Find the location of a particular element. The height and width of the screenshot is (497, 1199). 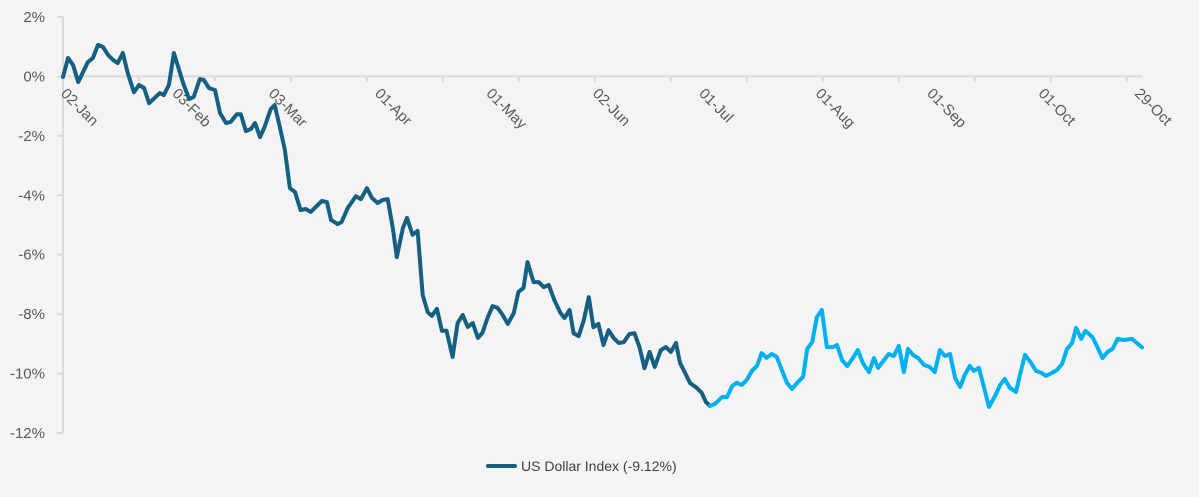

y-tick-label: 2% is located at coordinates (34, 17).